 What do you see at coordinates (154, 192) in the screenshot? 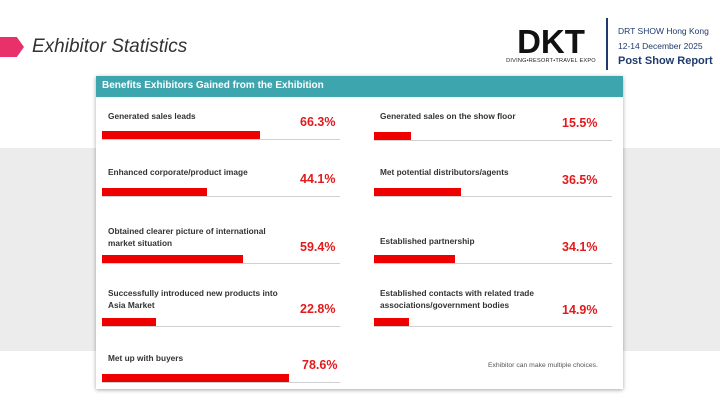
I see `benefit-3-bar` at bounding box center [154, 192].